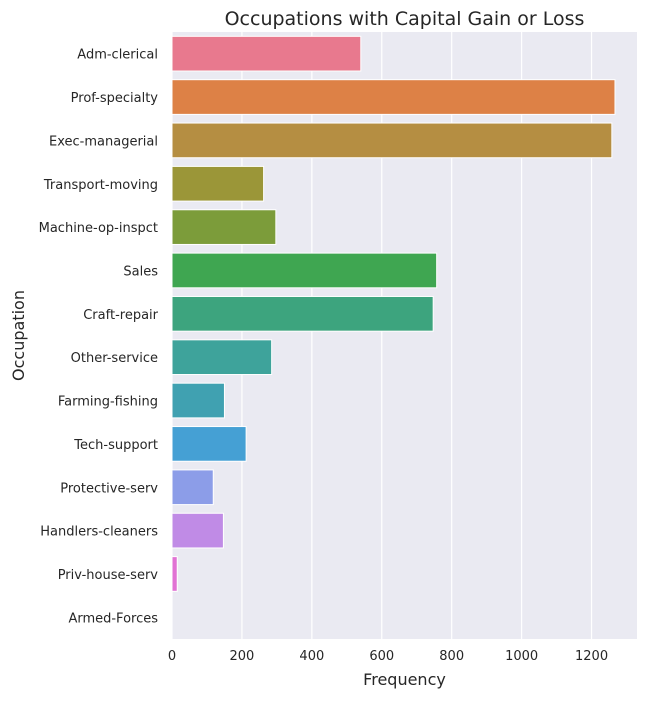 The width and height of the screenshot is (646, 703). What do you see at coordinates (242, 656) in the screenshot?
I see `x-tick-label: 200` at bounding box center [242, 656].